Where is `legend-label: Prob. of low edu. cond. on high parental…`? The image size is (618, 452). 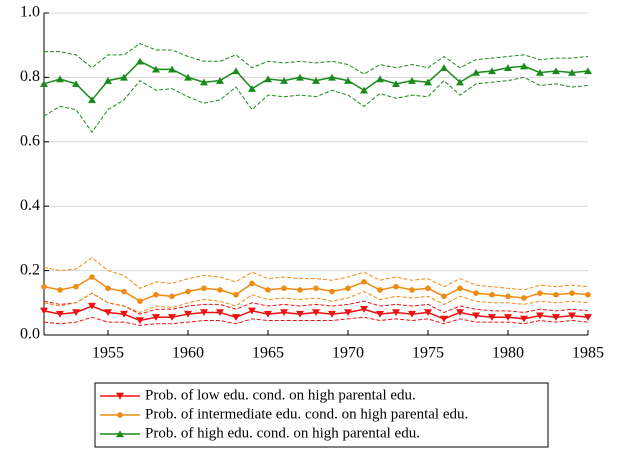 legend-label: Prob. of low edu. cond. on high parental… is located at coordinates (280, 395).